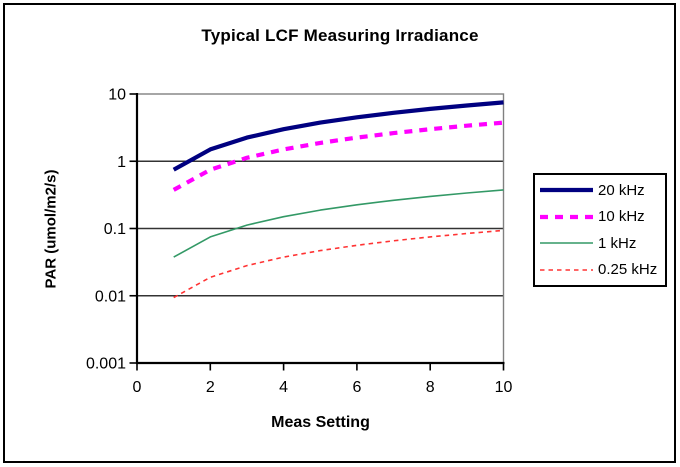  I want to click on series-line-20-khz, so click(338, 136).